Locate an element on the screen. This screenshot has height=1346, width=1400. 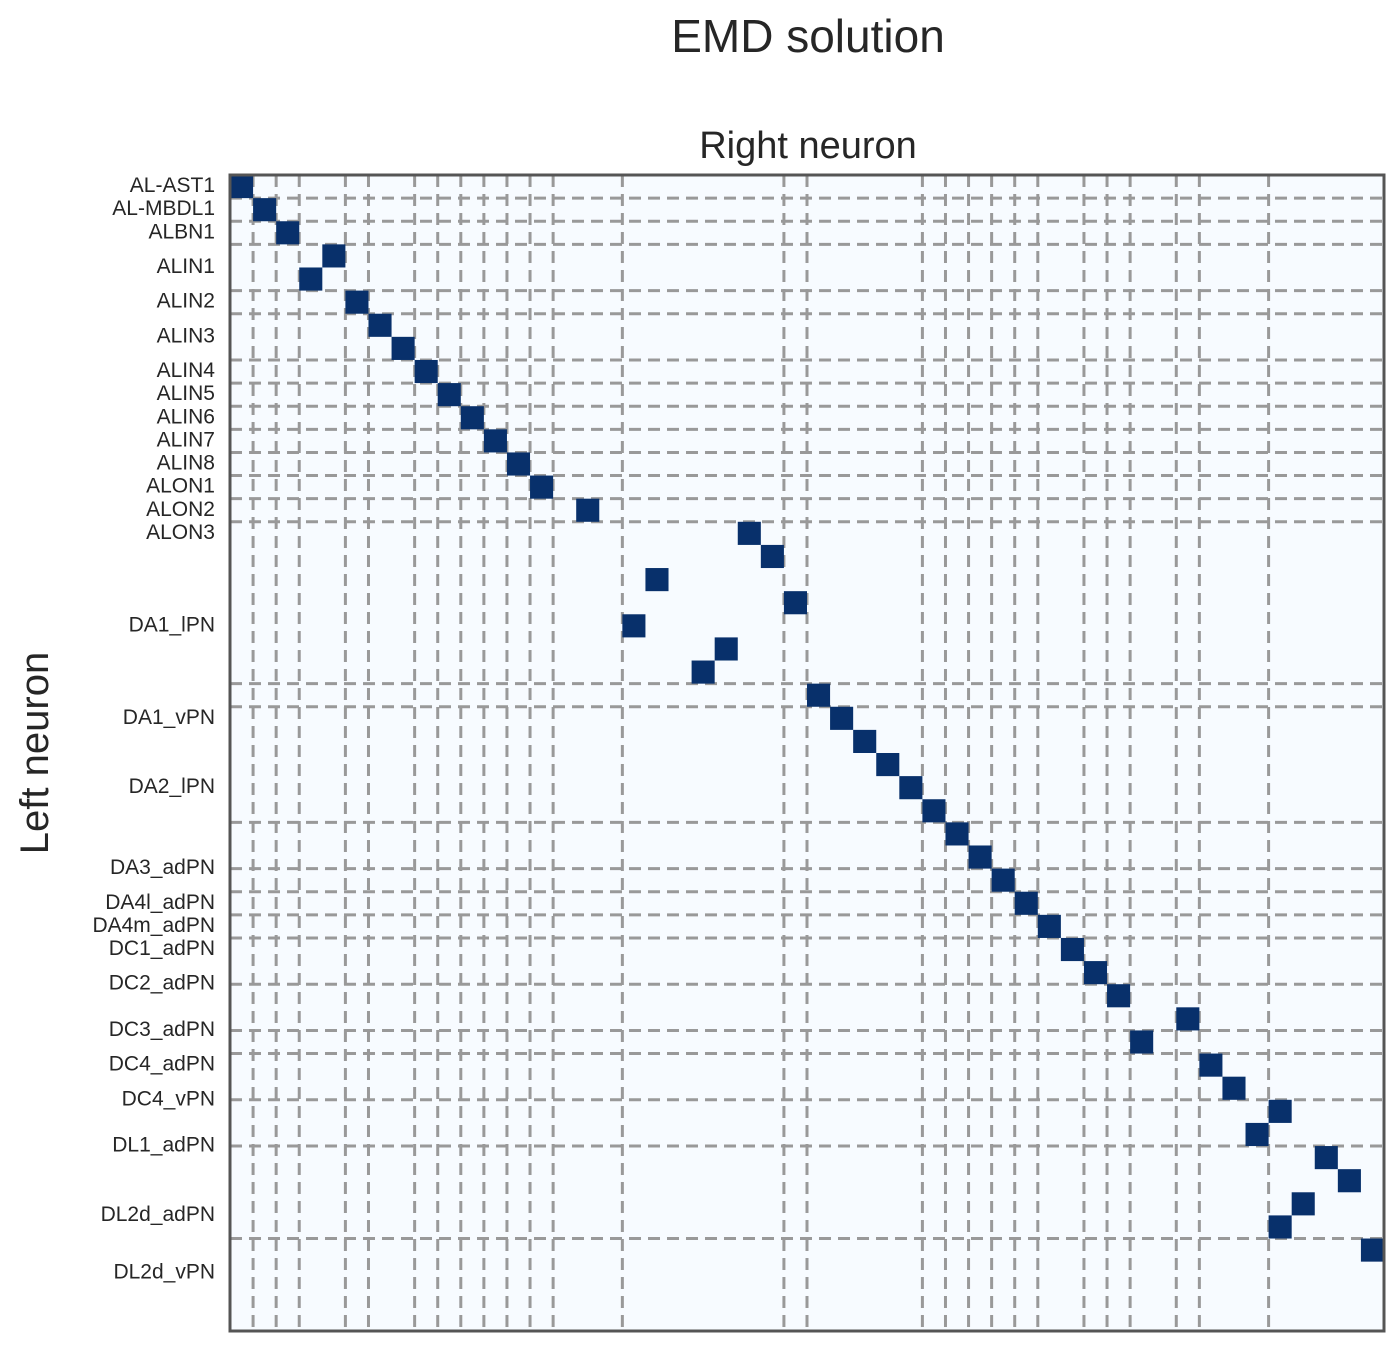
y-tick-label-27: DL2d_vPN is located at coordinates (164, 1272).